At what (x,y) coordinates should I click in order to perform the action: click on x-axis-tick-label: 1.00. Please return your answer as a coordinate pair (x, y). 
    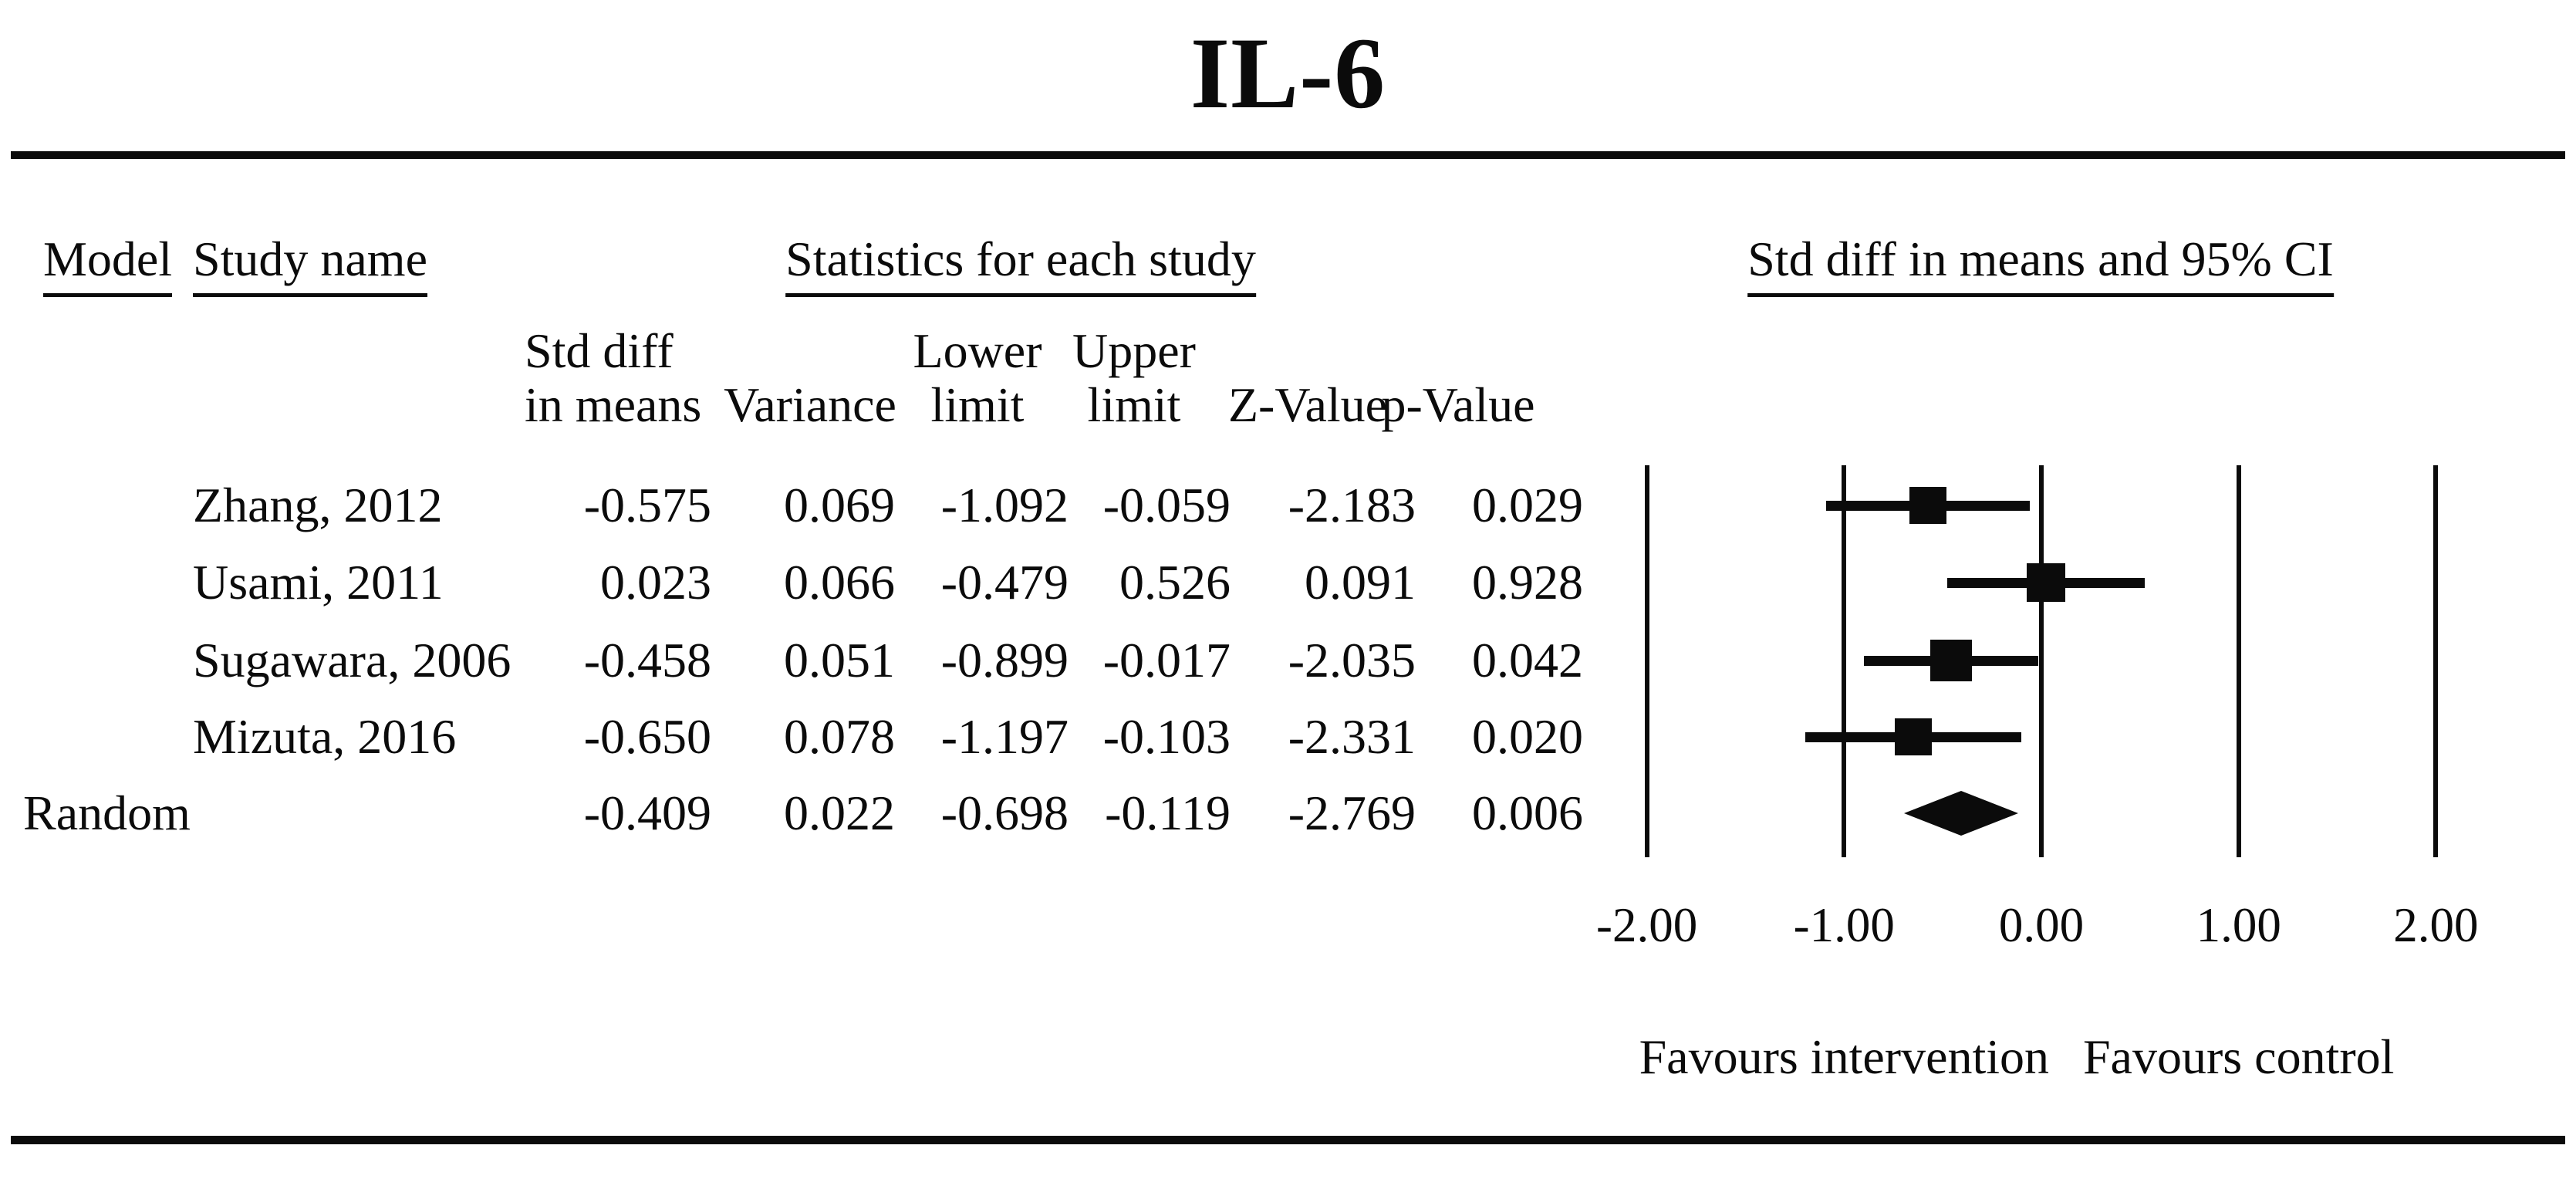
    Looking at the image, I should click on (2238, 925).